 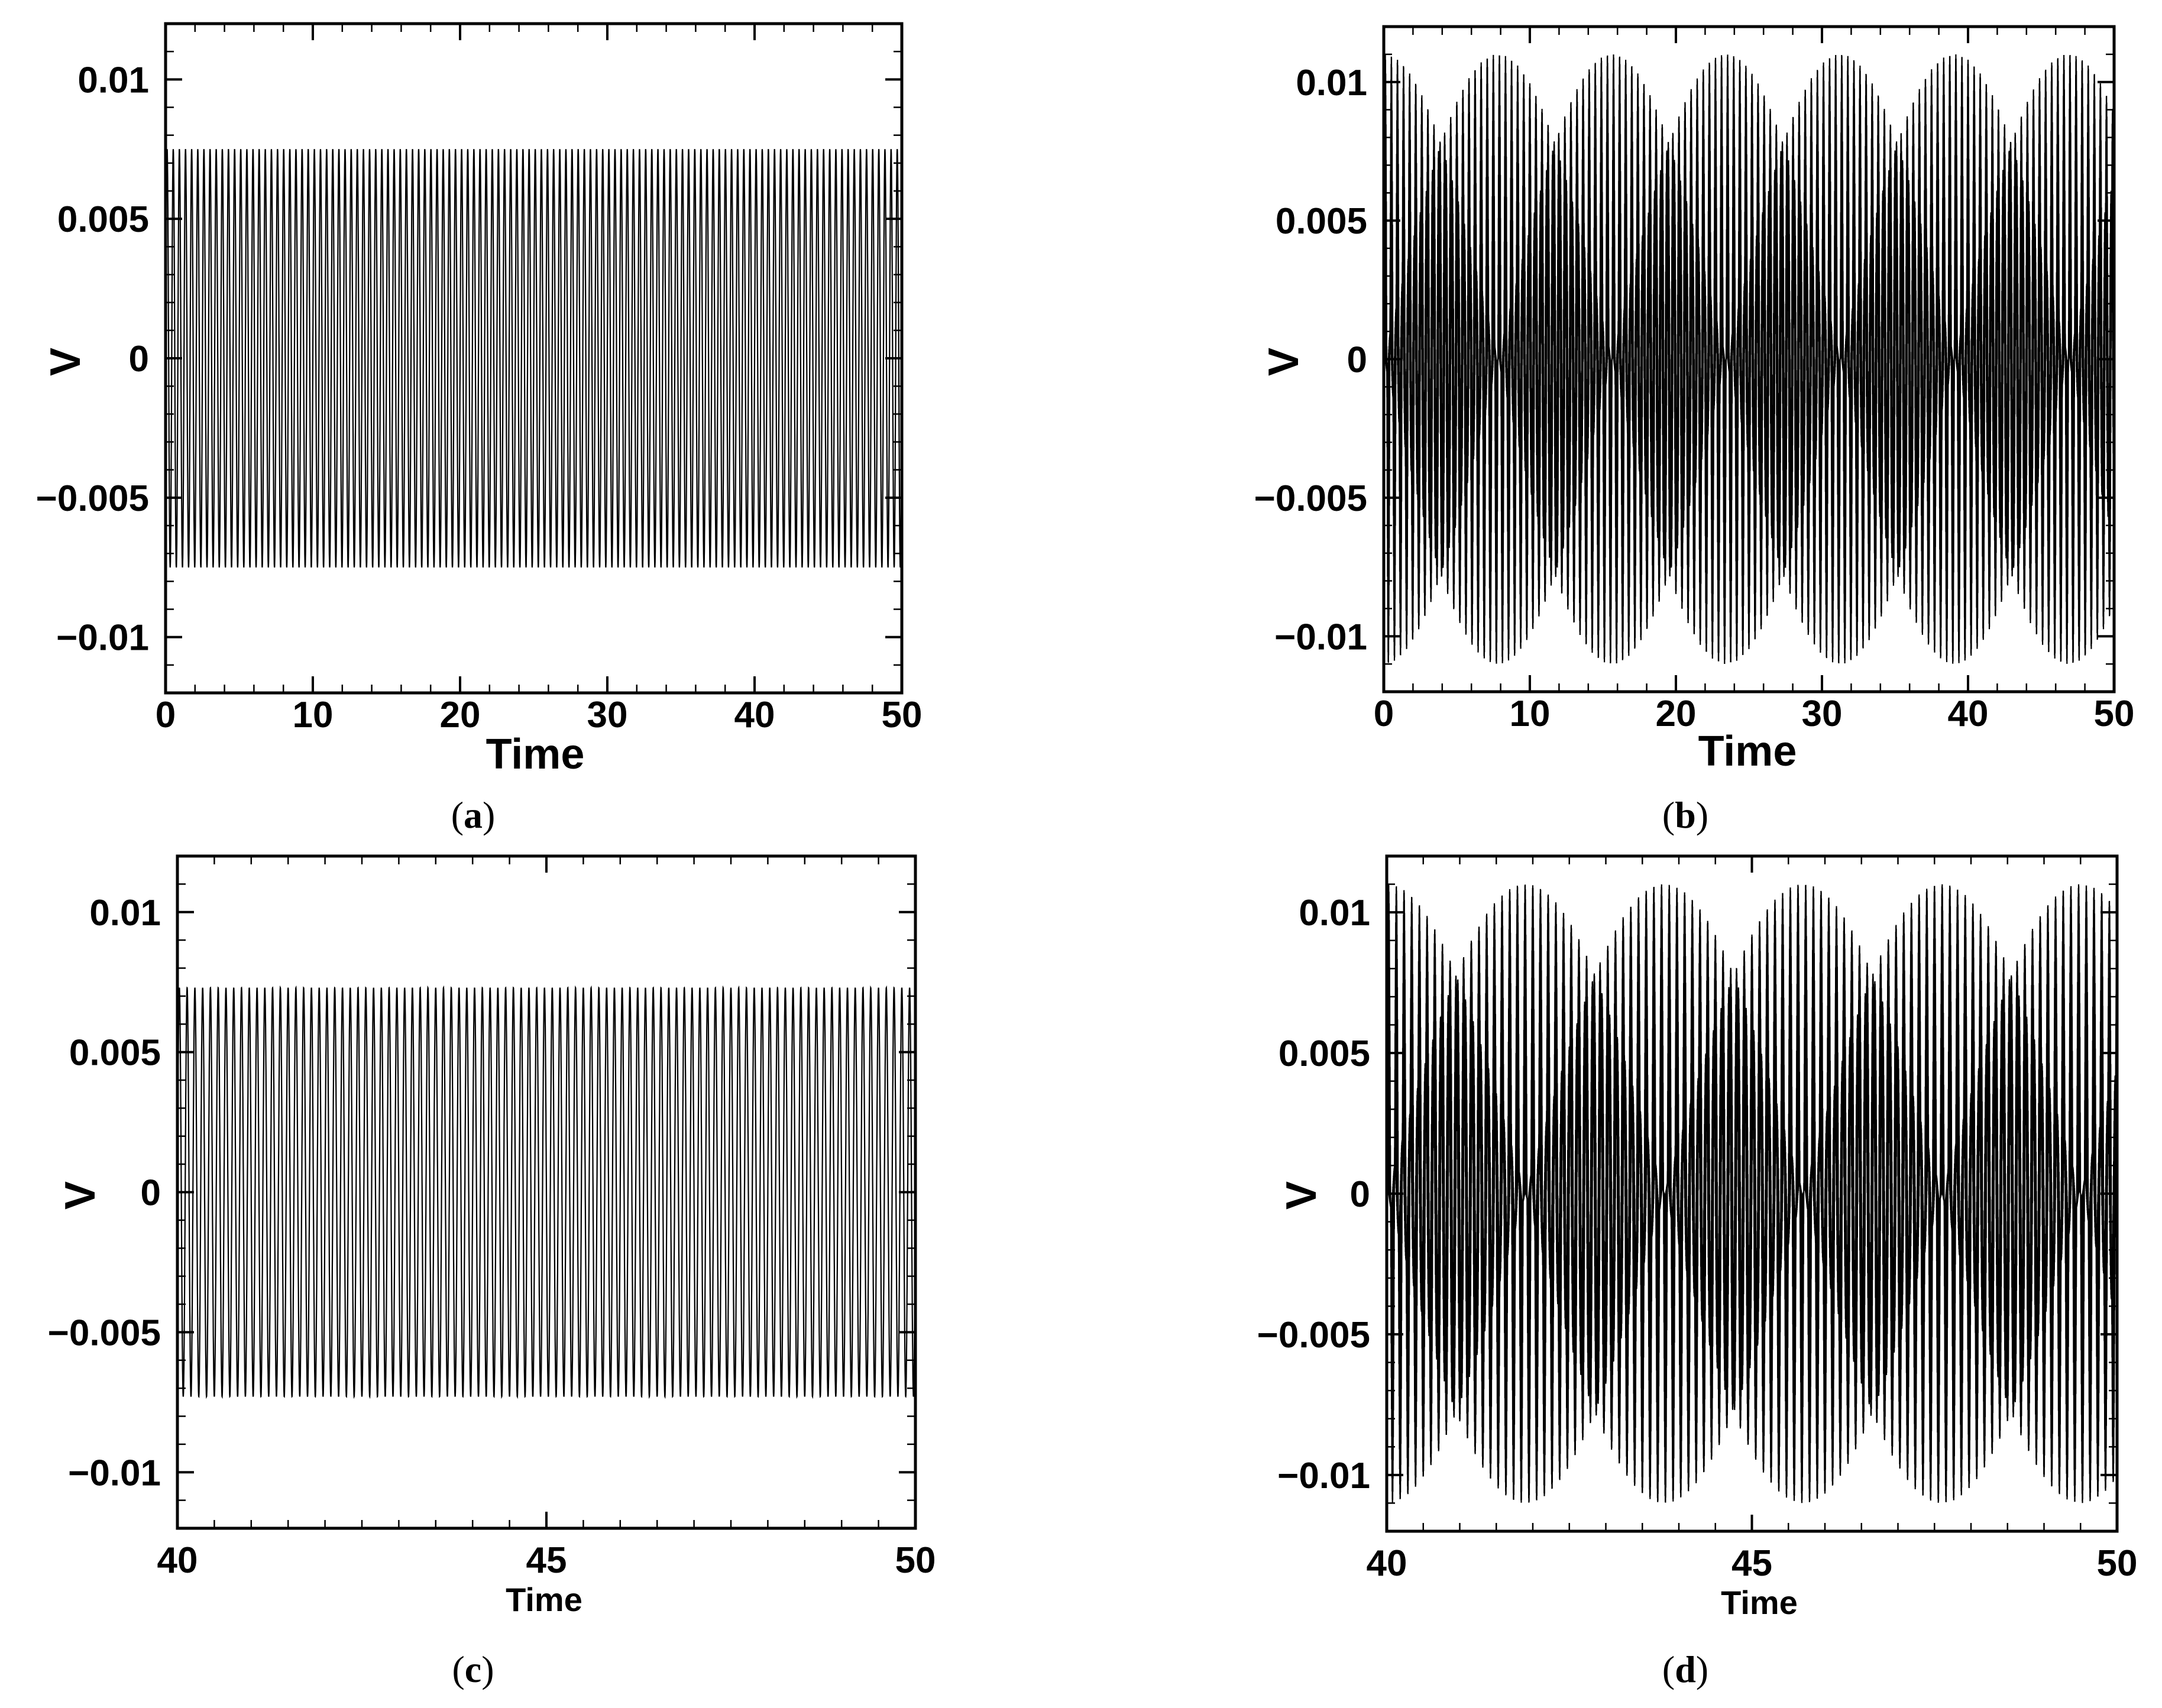 I want to click on panel-c-caption-letter: c, so click(x=473, y=1669).